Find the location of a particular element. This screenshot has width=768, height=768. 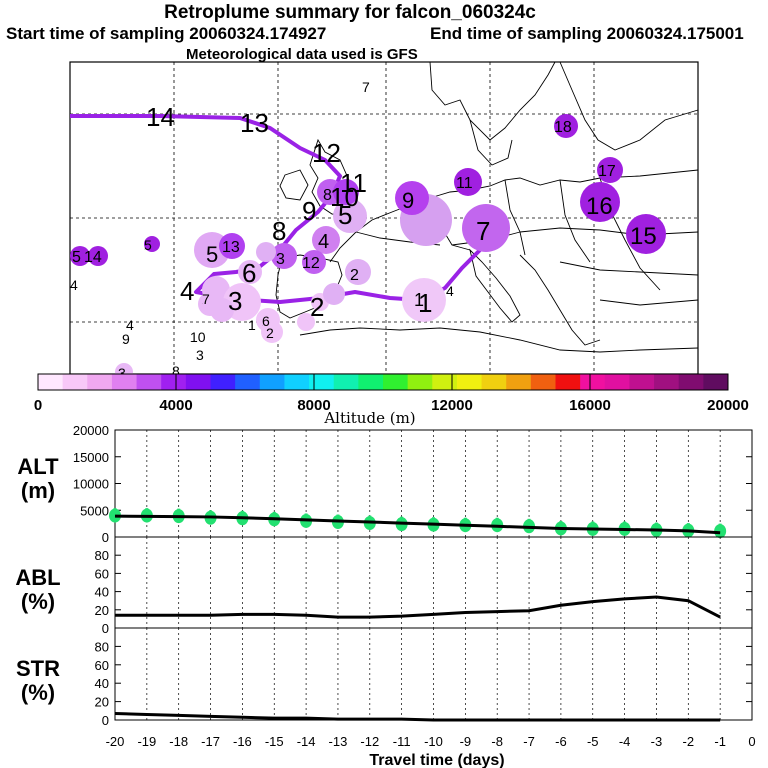

y-tick-label: 40 is located at coordinates (102, 683).